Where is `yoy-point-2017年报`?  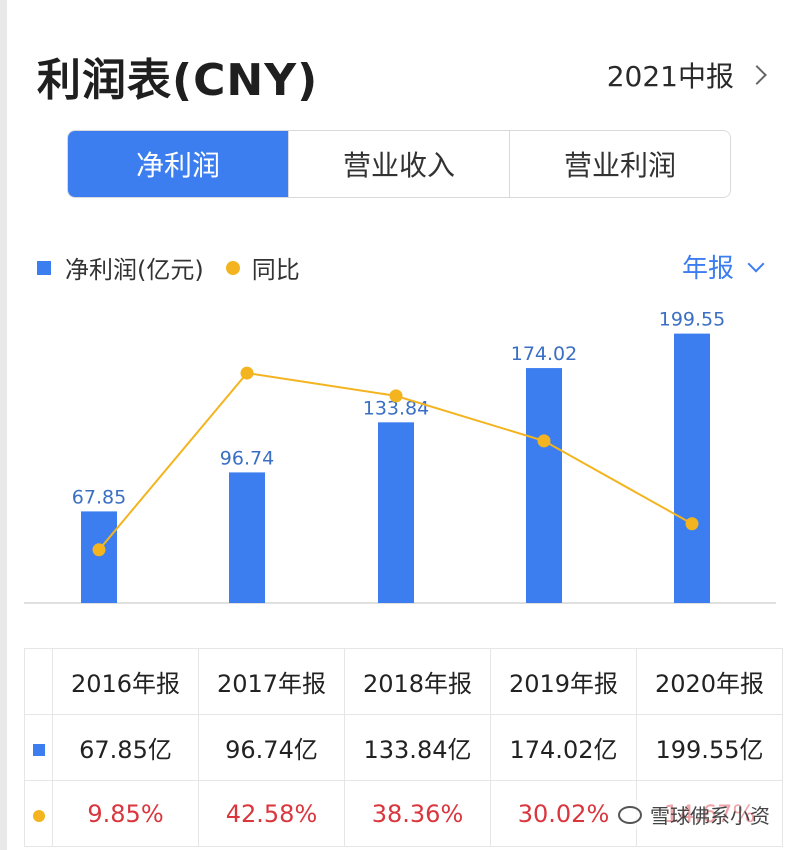
yoy-point-2017年报 is located at coordinates (247, 373).